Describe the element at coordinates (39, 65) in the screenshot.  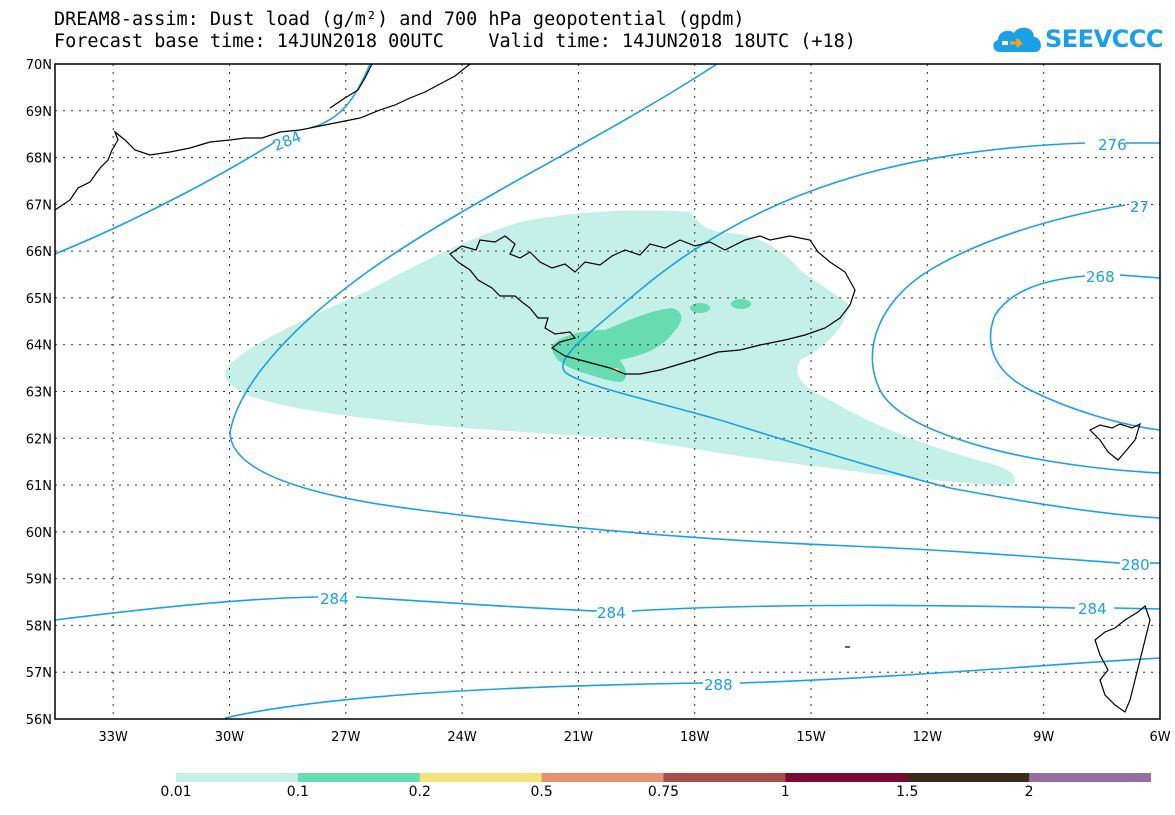
I see `latitude-label: 70N` at that location.